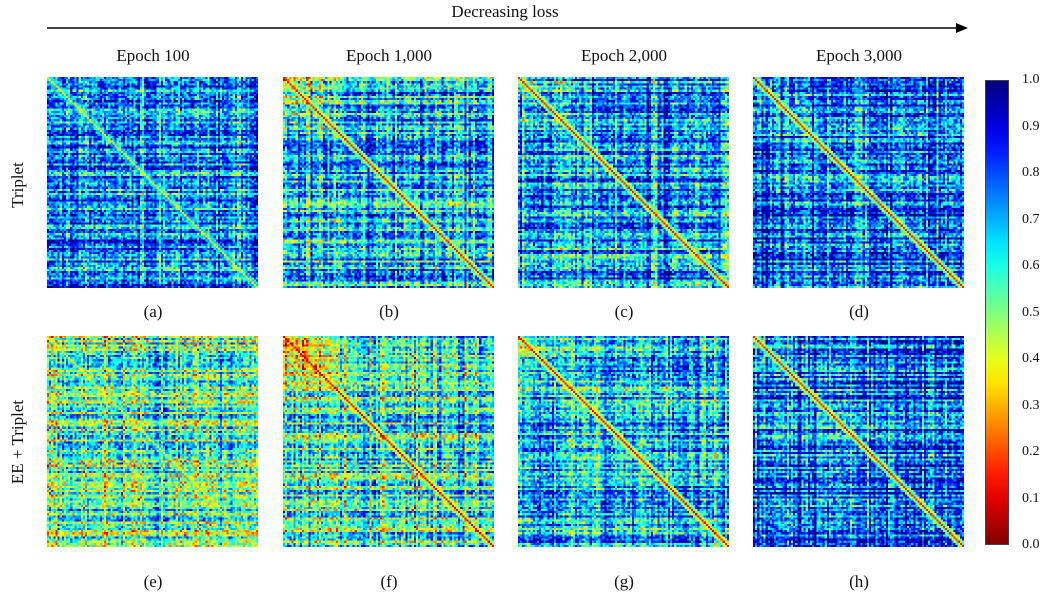 This screenshot has height=601, width=1047. Describe the element at coordinates (1031, 172) in the screenshot. I see `colorbar-tick: 0.8` at that location.